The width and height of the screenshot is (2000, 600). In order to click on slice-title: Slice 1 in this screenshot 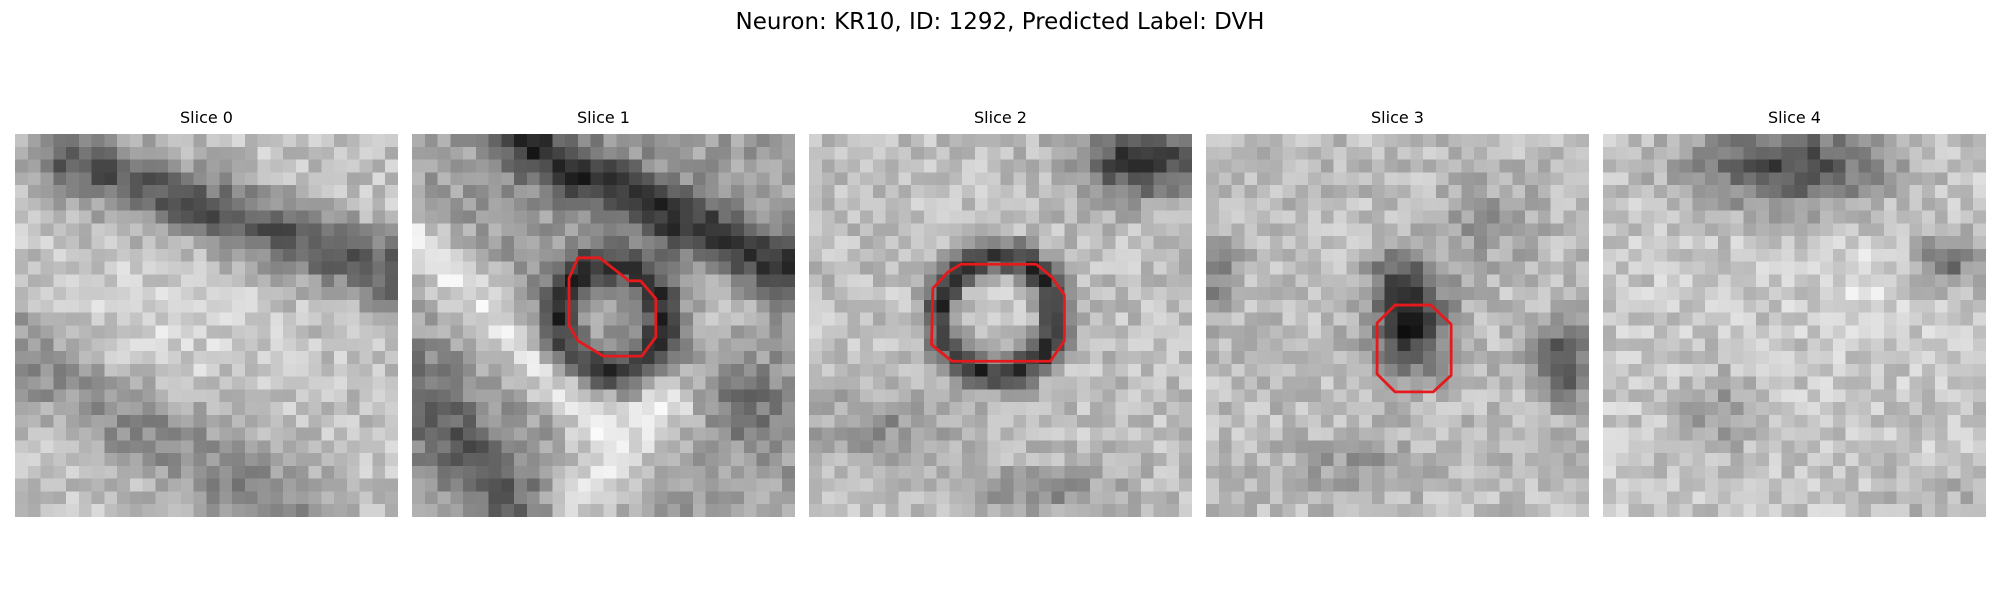, I will do `click(603, 117)`.